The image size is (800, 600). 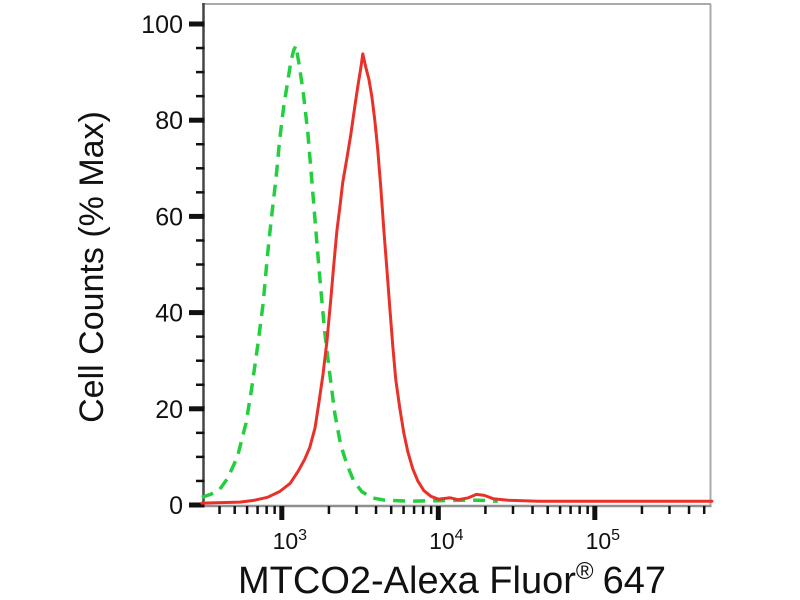 What do you see at coordinates (176, 506) in the screenshot?
I see `y-tick-label: 0` at bounding box center [176, 506].